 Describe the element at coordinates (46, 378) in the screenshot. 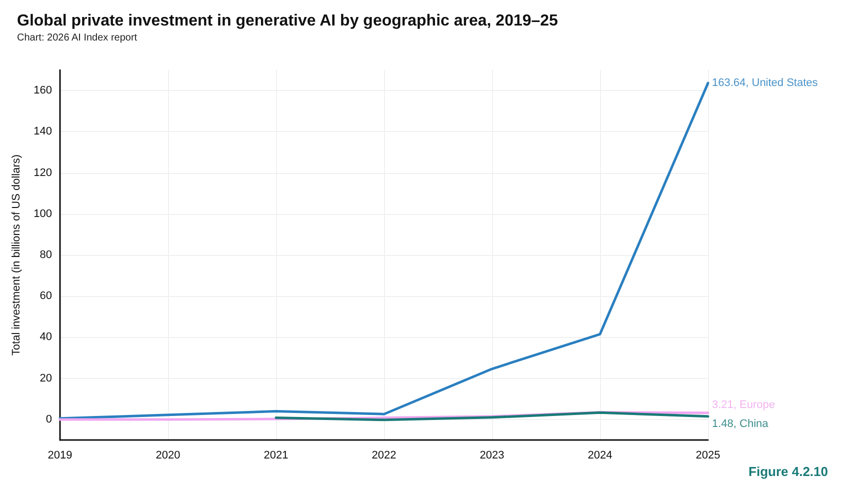

I see `y-tick-label: 20` at that location.